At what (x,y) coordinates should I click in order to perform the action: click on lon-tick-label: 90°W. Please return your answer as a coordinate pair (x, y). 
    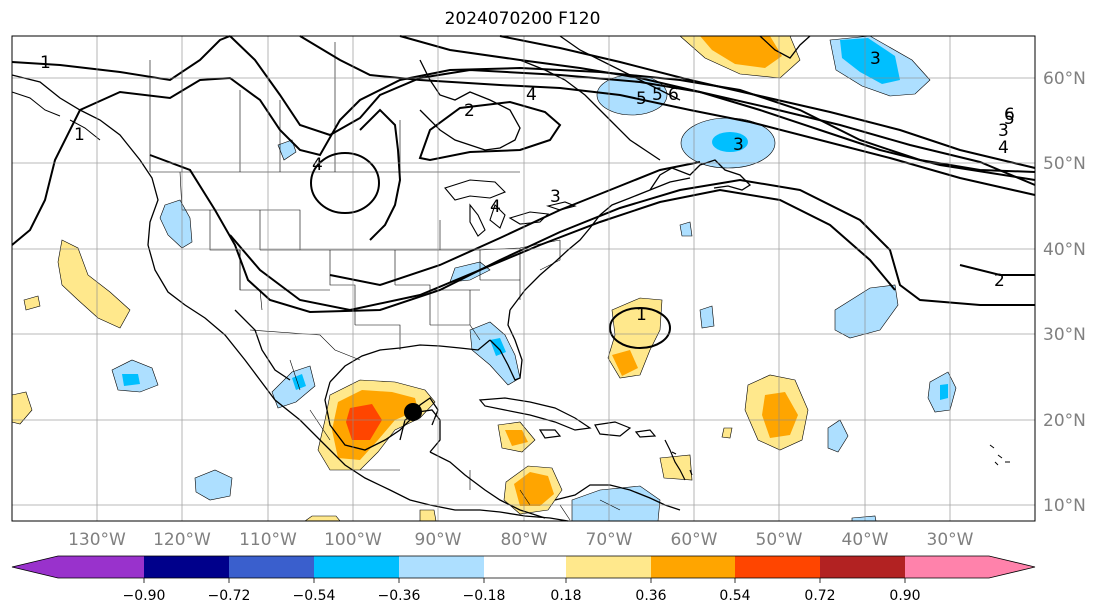
    Looking at the image, I should click on (438, 540).